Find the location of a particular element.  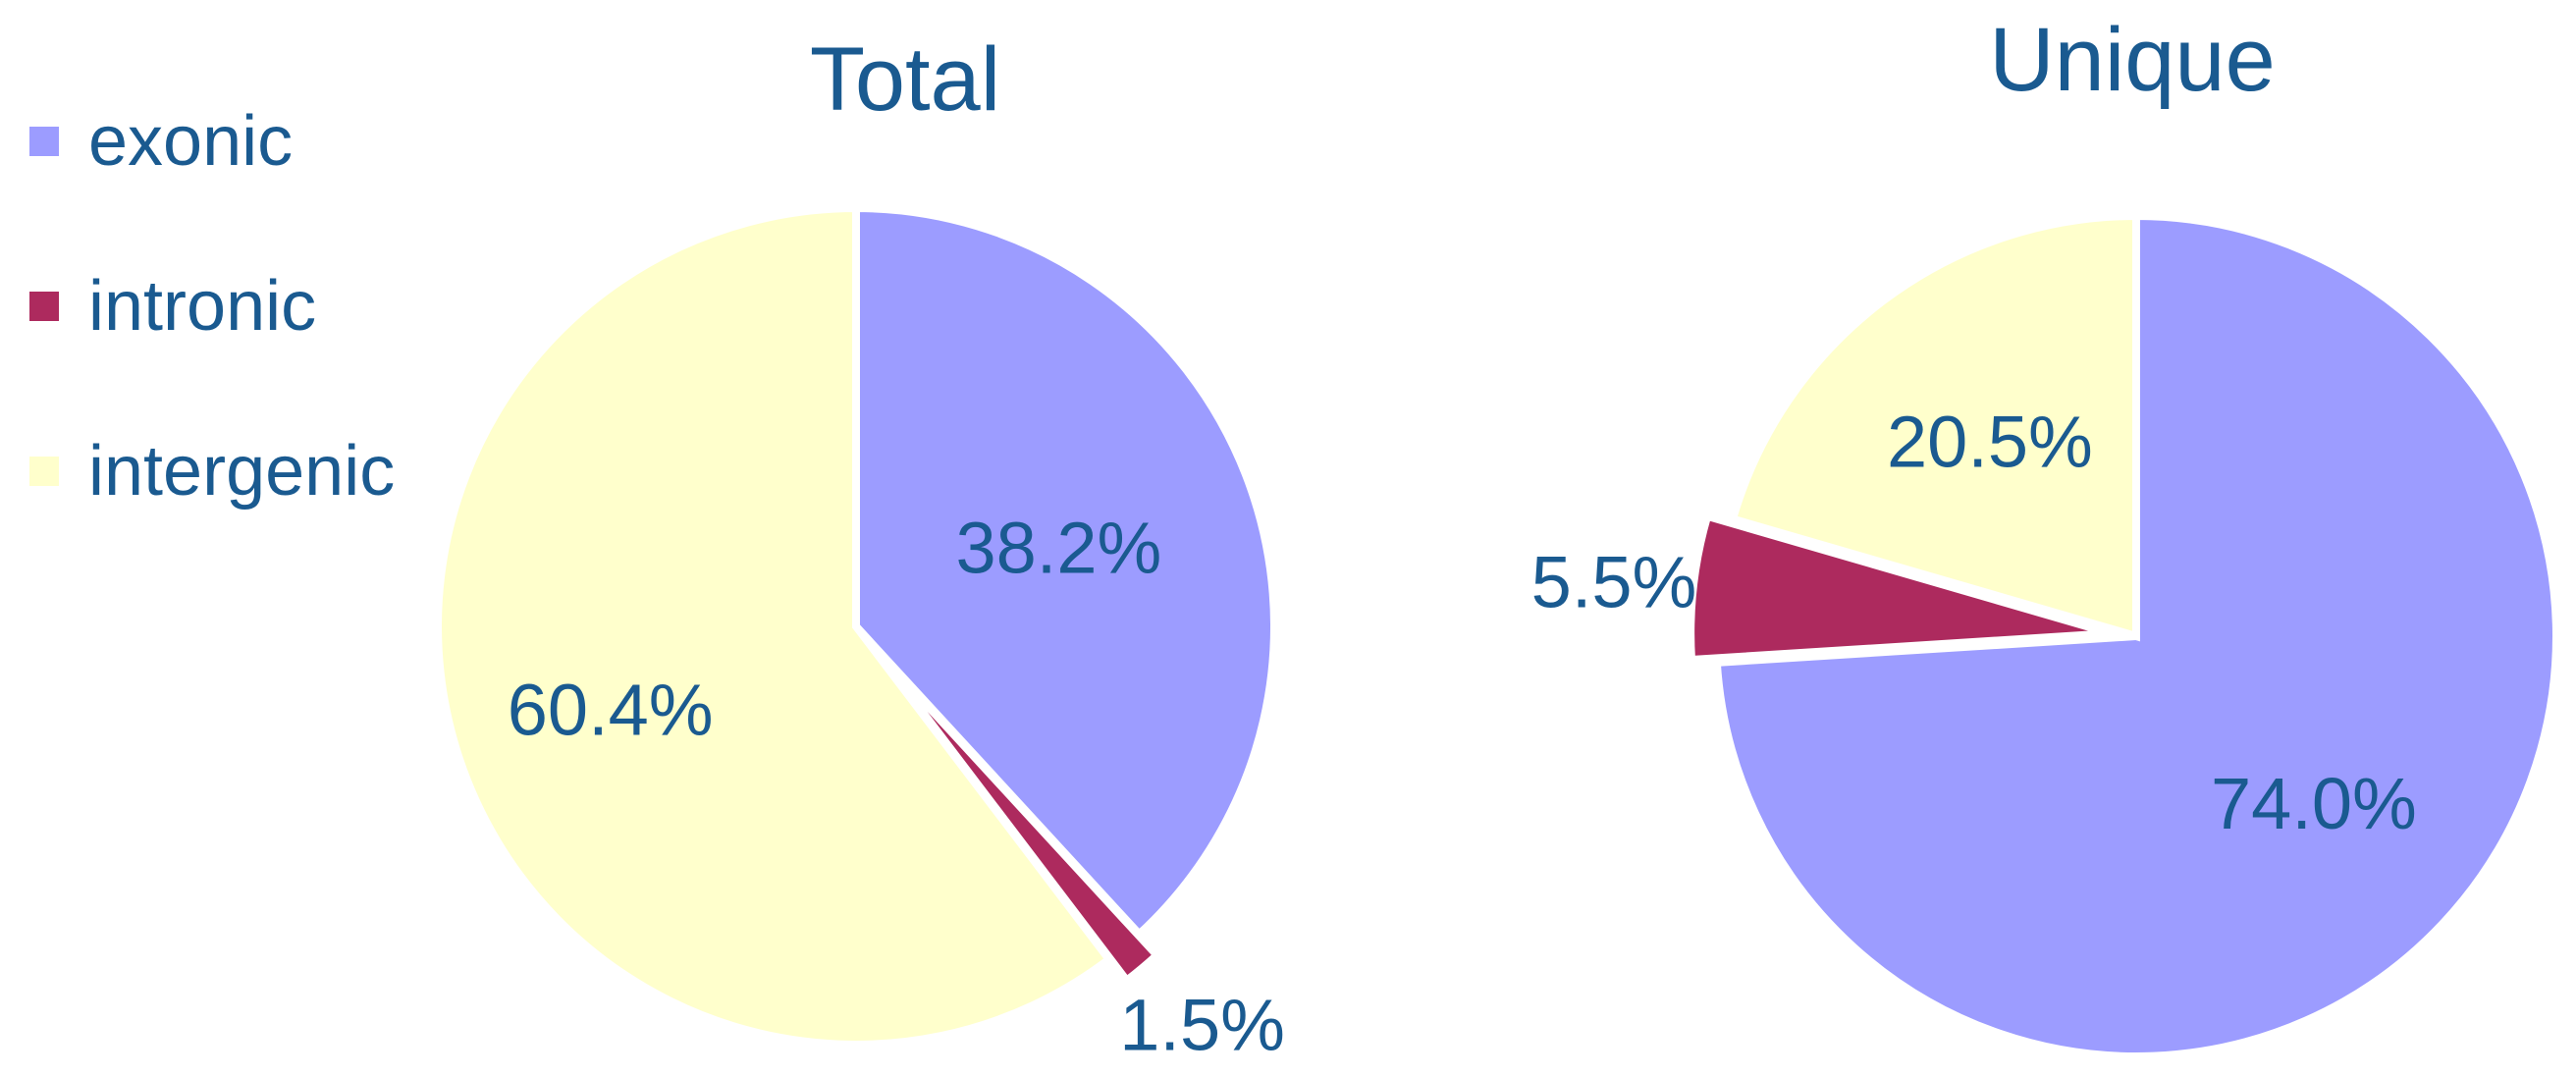

legend-swatch-intergenic is located at coordinates (44, 471).